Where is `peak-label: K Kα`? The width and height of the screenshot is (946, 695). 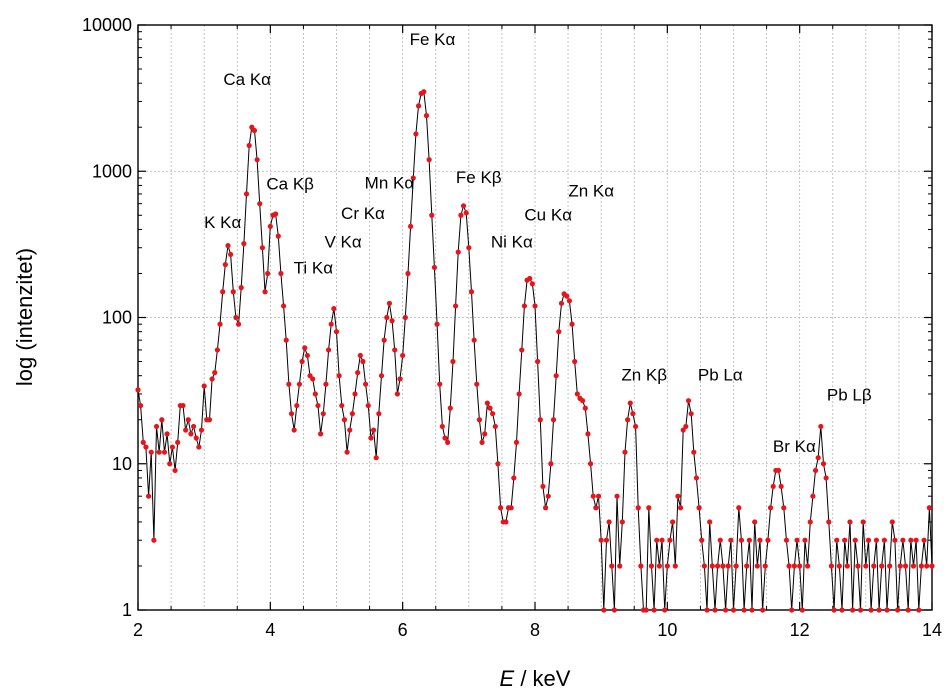 peak-label: K Kα is located at coordinates (222, 222).